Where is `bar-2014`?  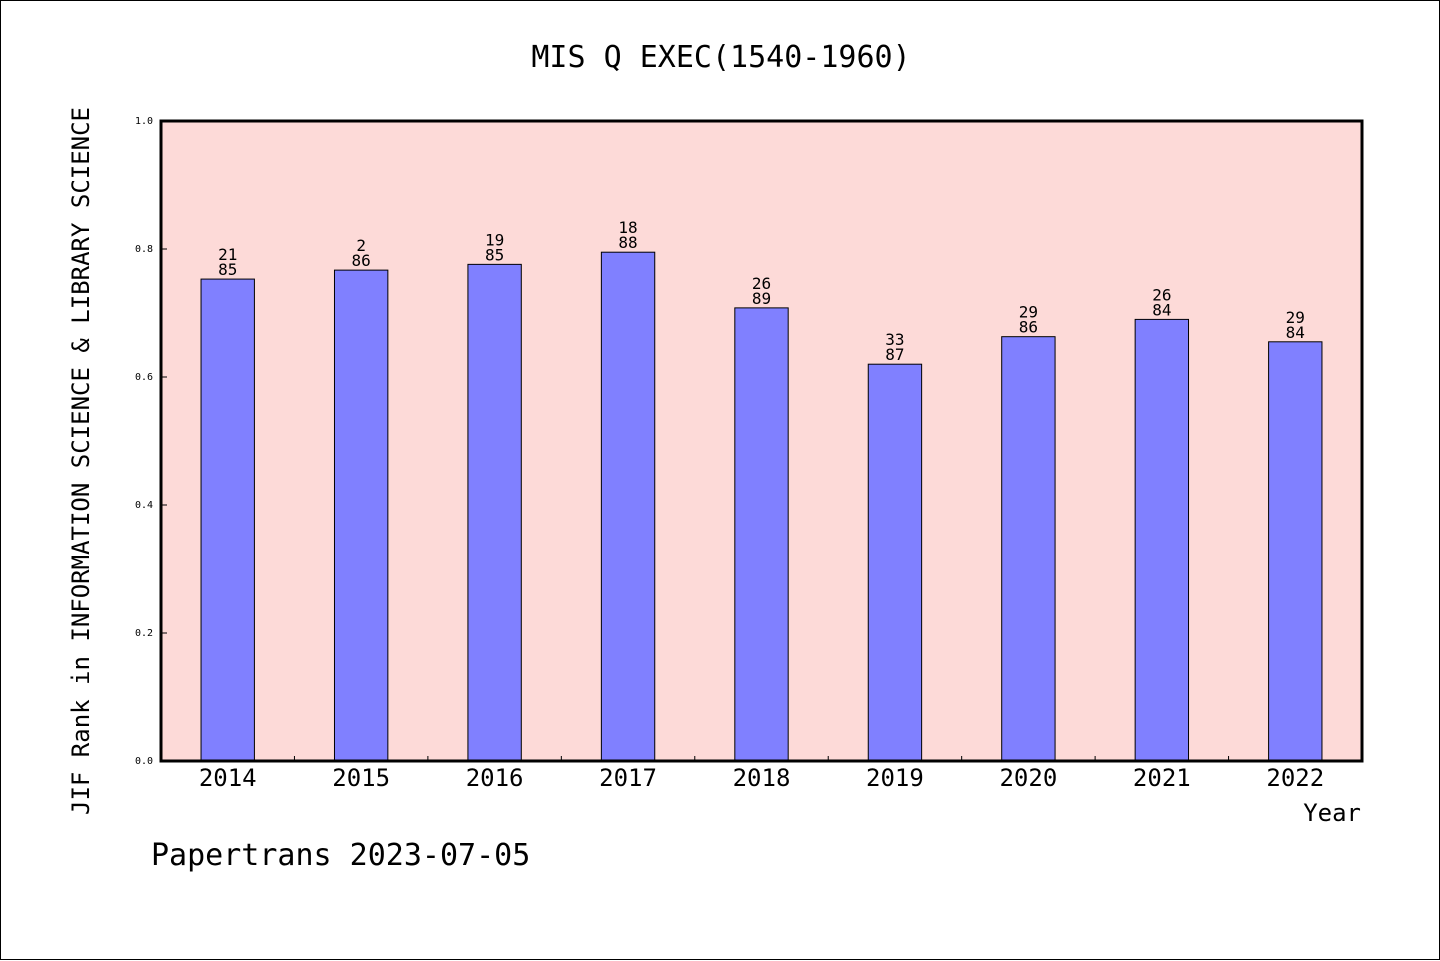
bar-2014 is located at coordinates (227, 520).